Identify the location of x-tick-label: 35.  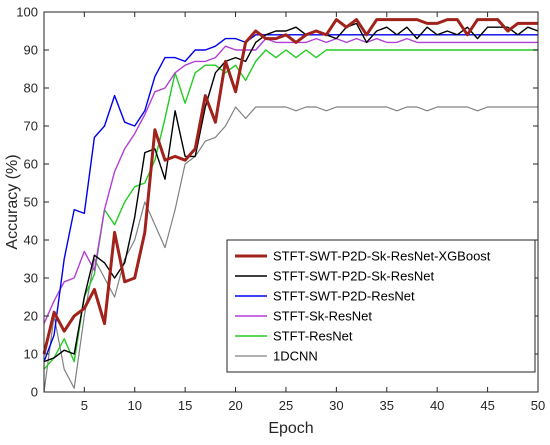
(387, 405).